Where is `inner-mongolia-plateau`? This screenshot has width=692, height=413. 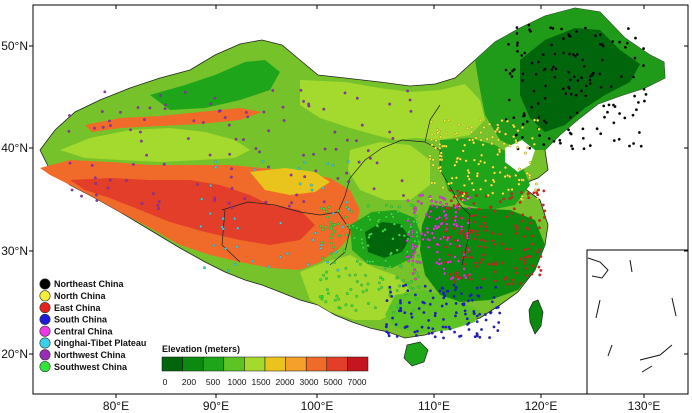
inner-mongolia-plateau is located at coordinates (392, 110).